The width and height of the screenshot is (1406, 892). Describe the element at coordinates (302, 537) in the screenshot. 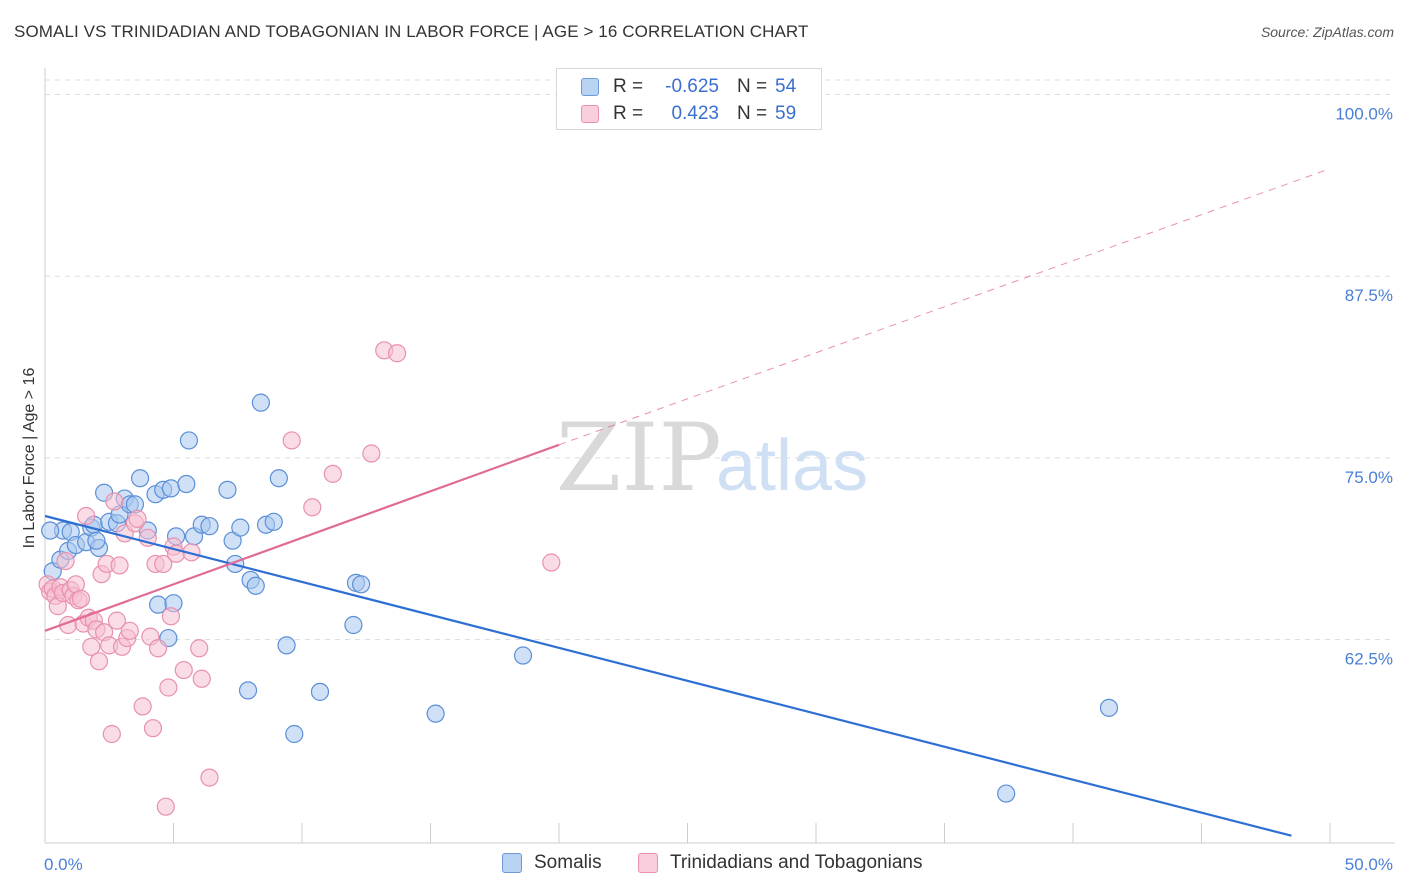

I see `trinidadian-trend-line` at that location.